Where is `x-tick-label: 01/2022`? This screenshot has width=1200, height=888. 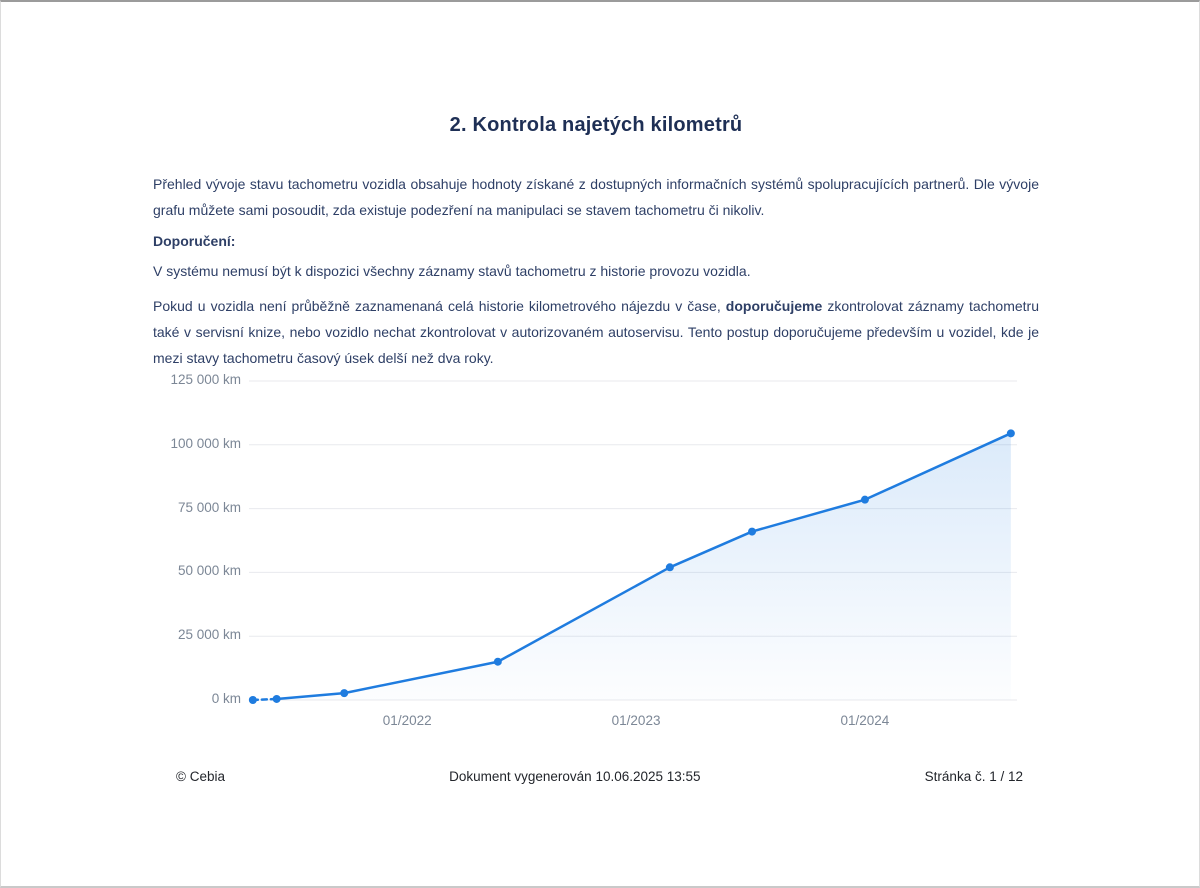
x-tick-label: 01/2022 is located at coordinates (407, 720).